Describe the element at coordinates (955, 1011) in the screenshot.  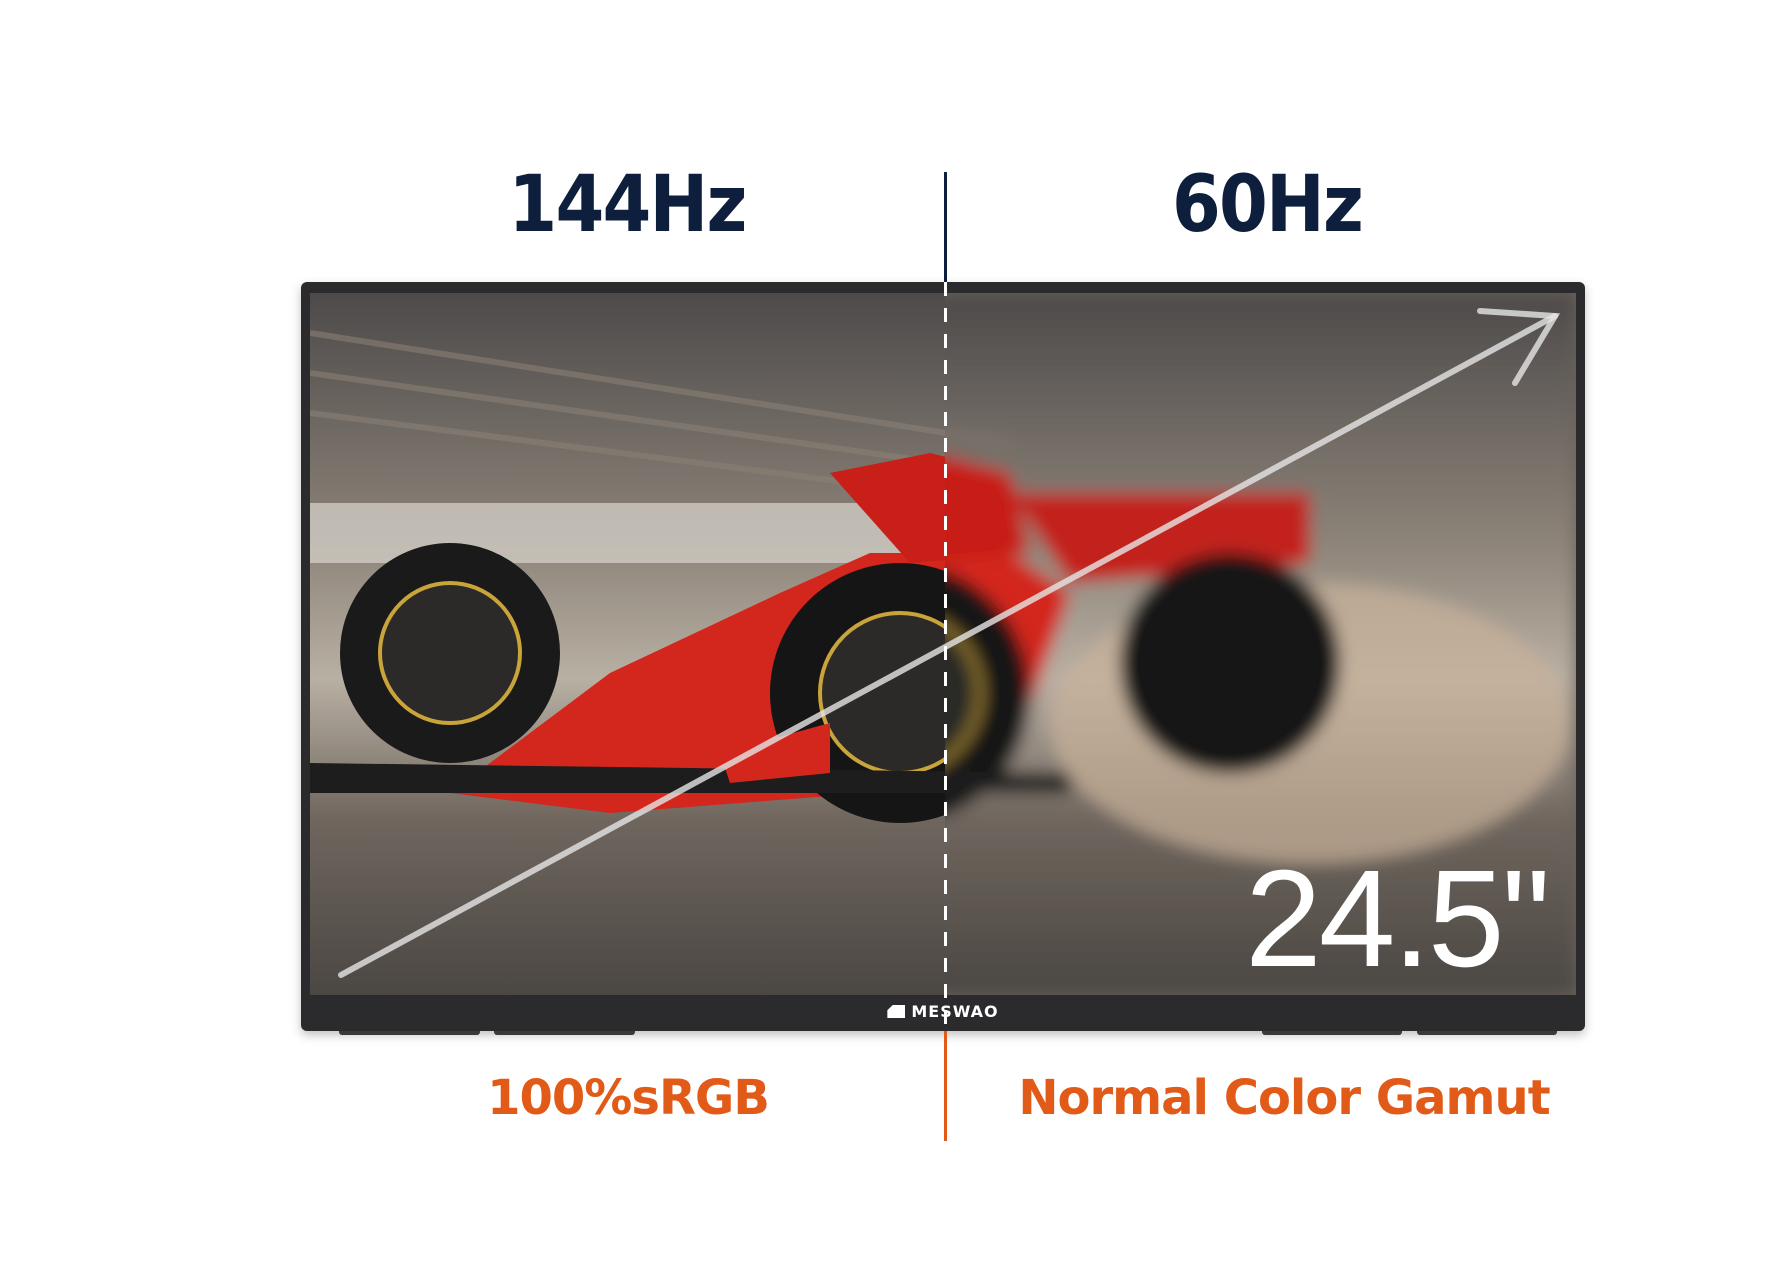
I see `brand-name: MESWAO` at that location.